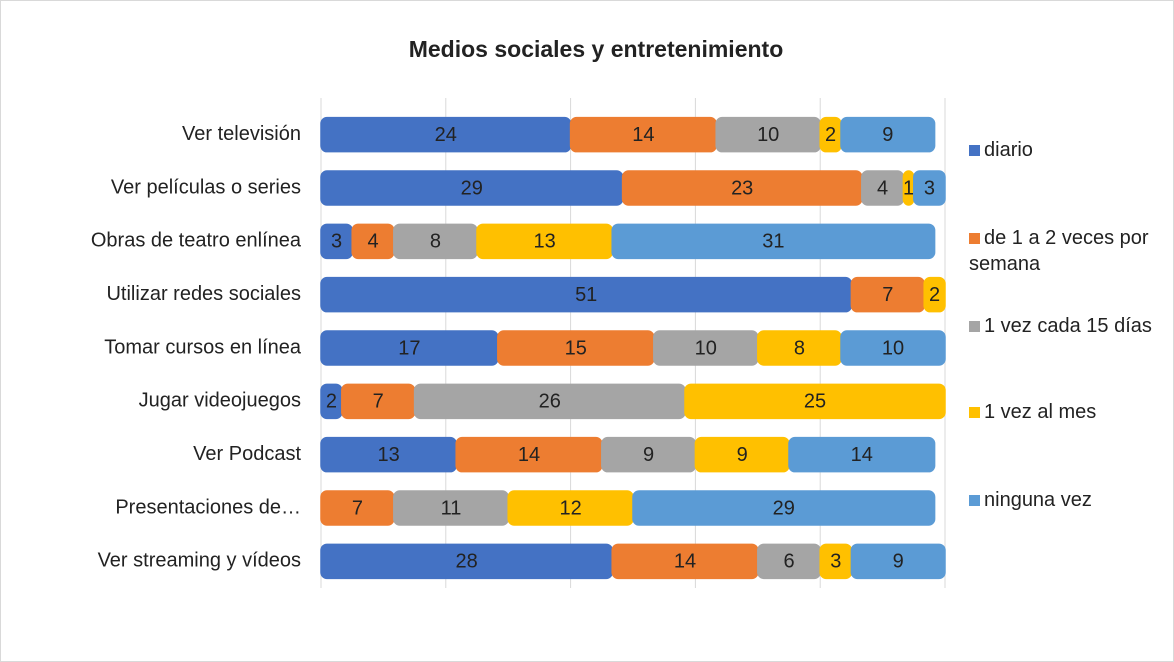  I want to click on legend-item: de 1 a 2 veces por semana, so click(1061, 251).